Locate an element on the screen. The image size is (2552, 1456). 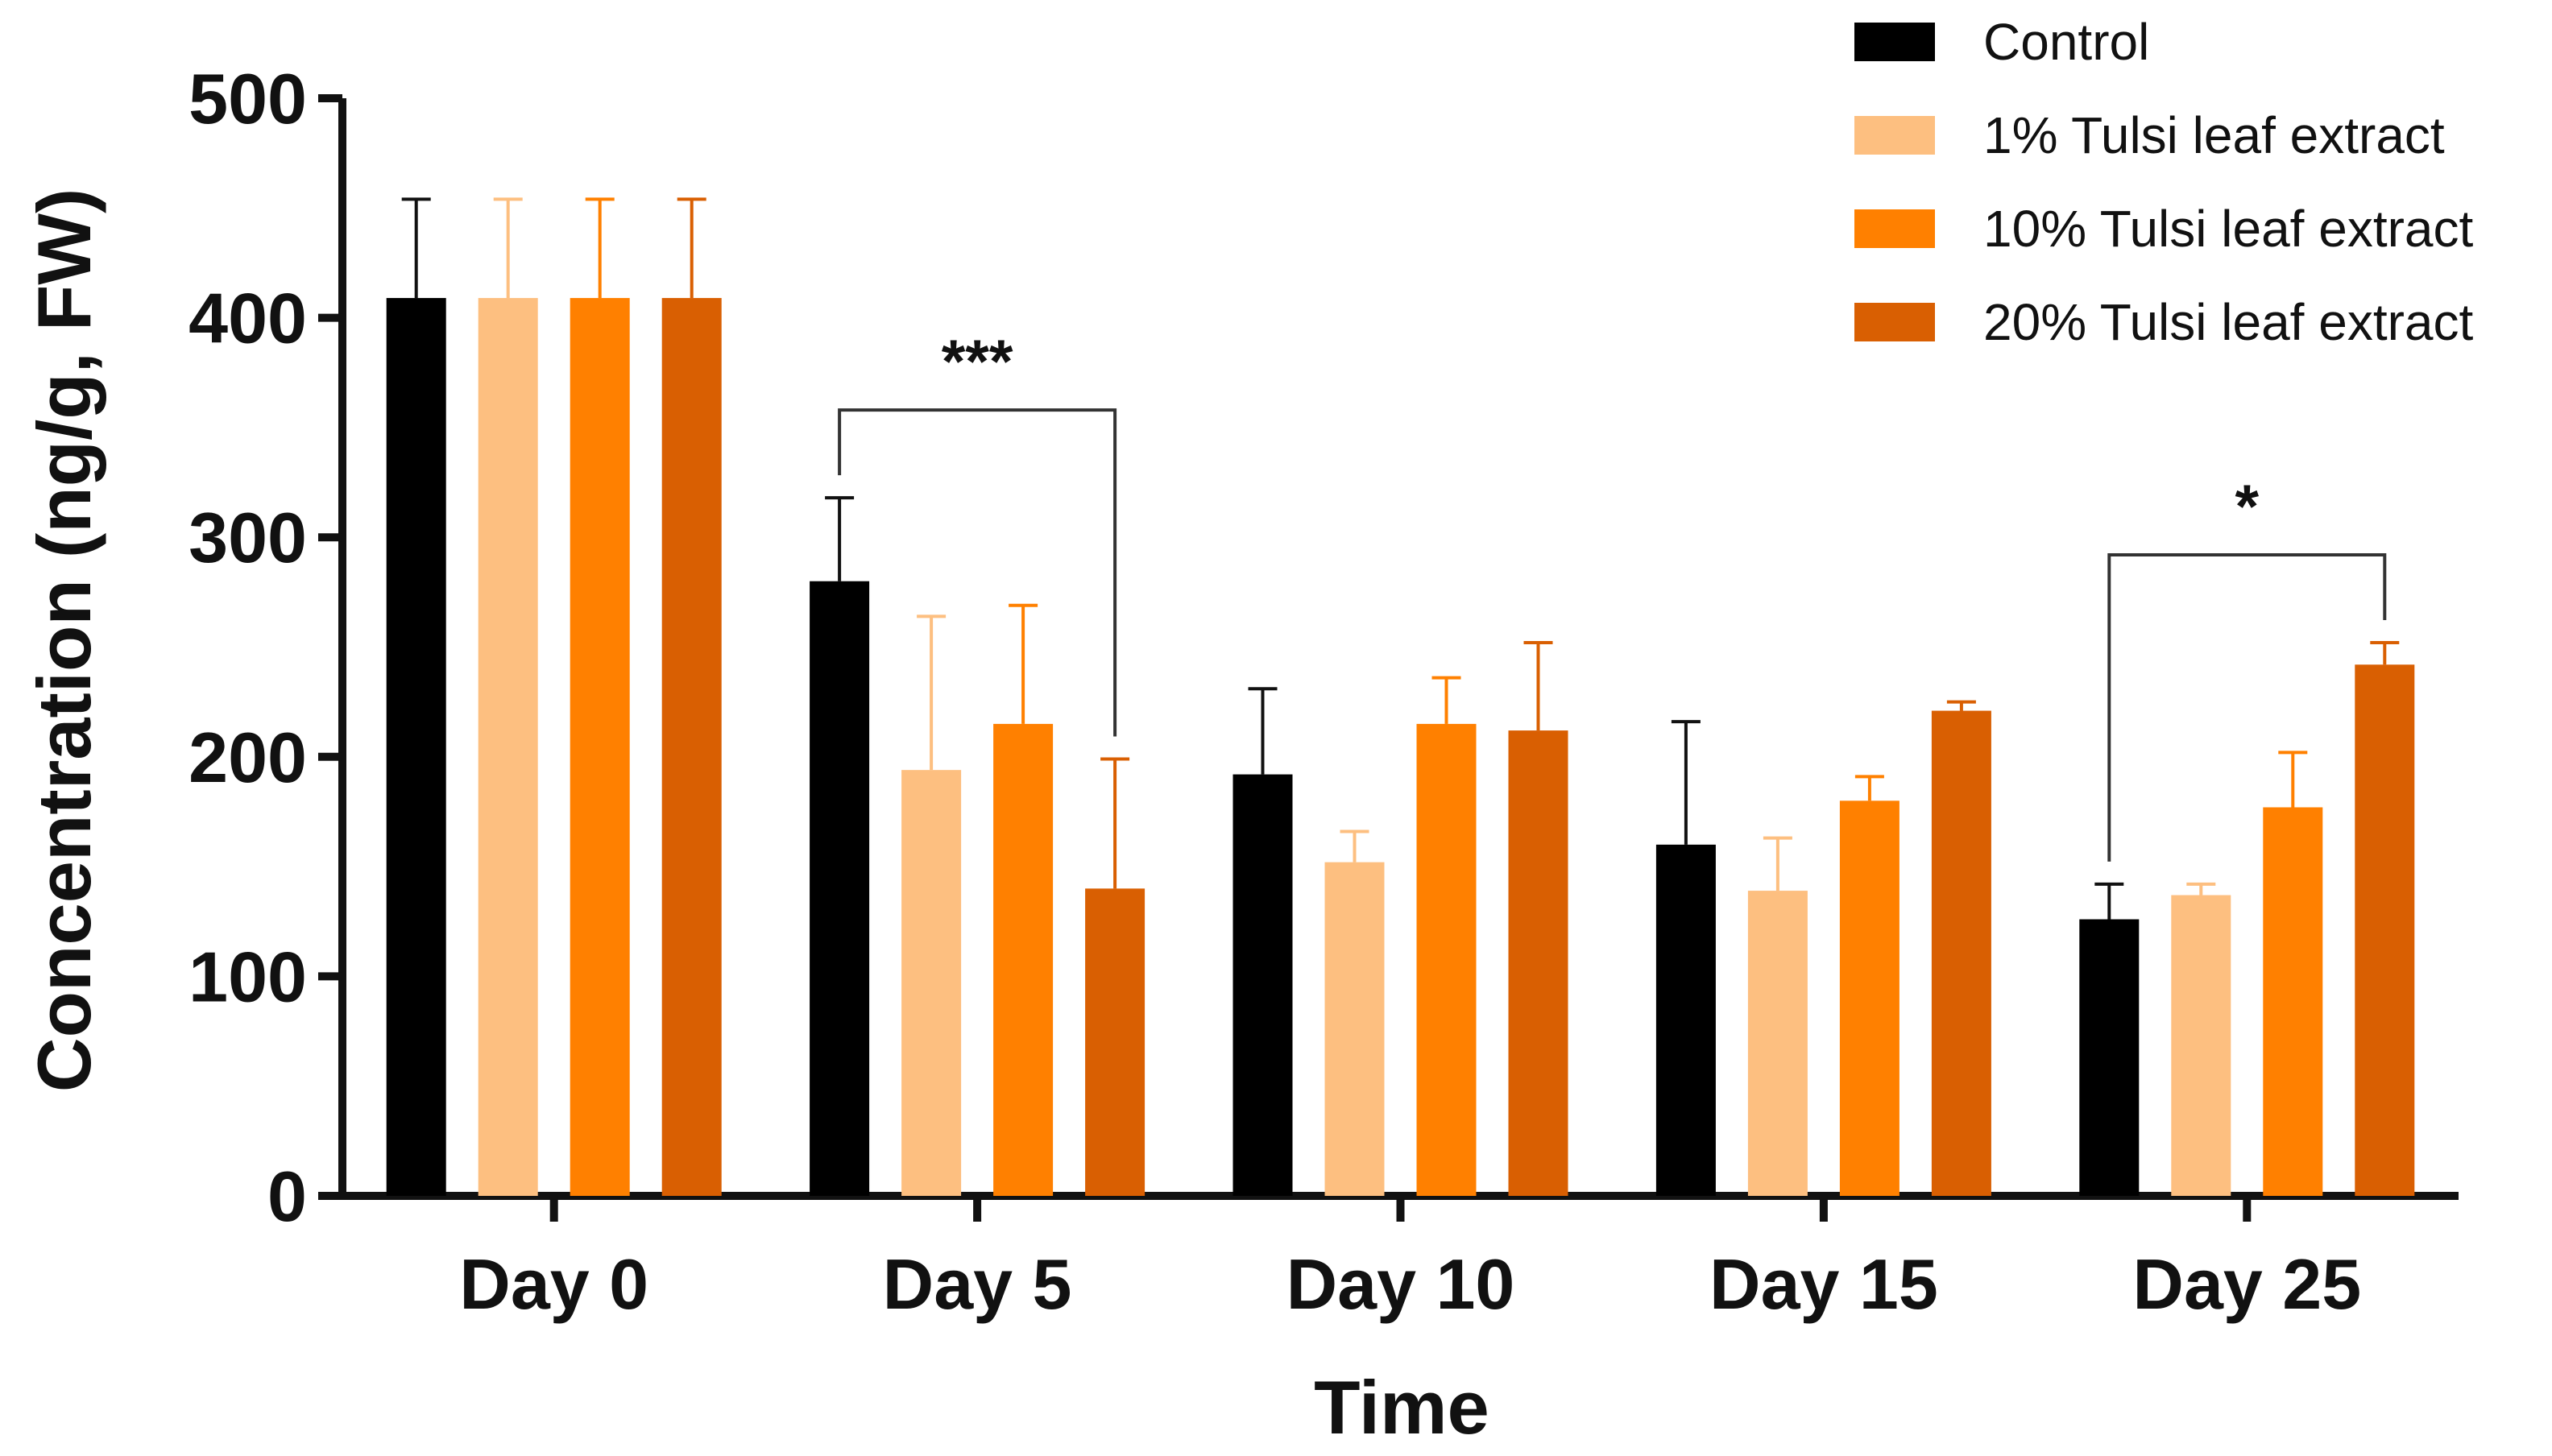
y-axis-title: Concentration (ng/g, FW) is located at coordinates (64, 640).